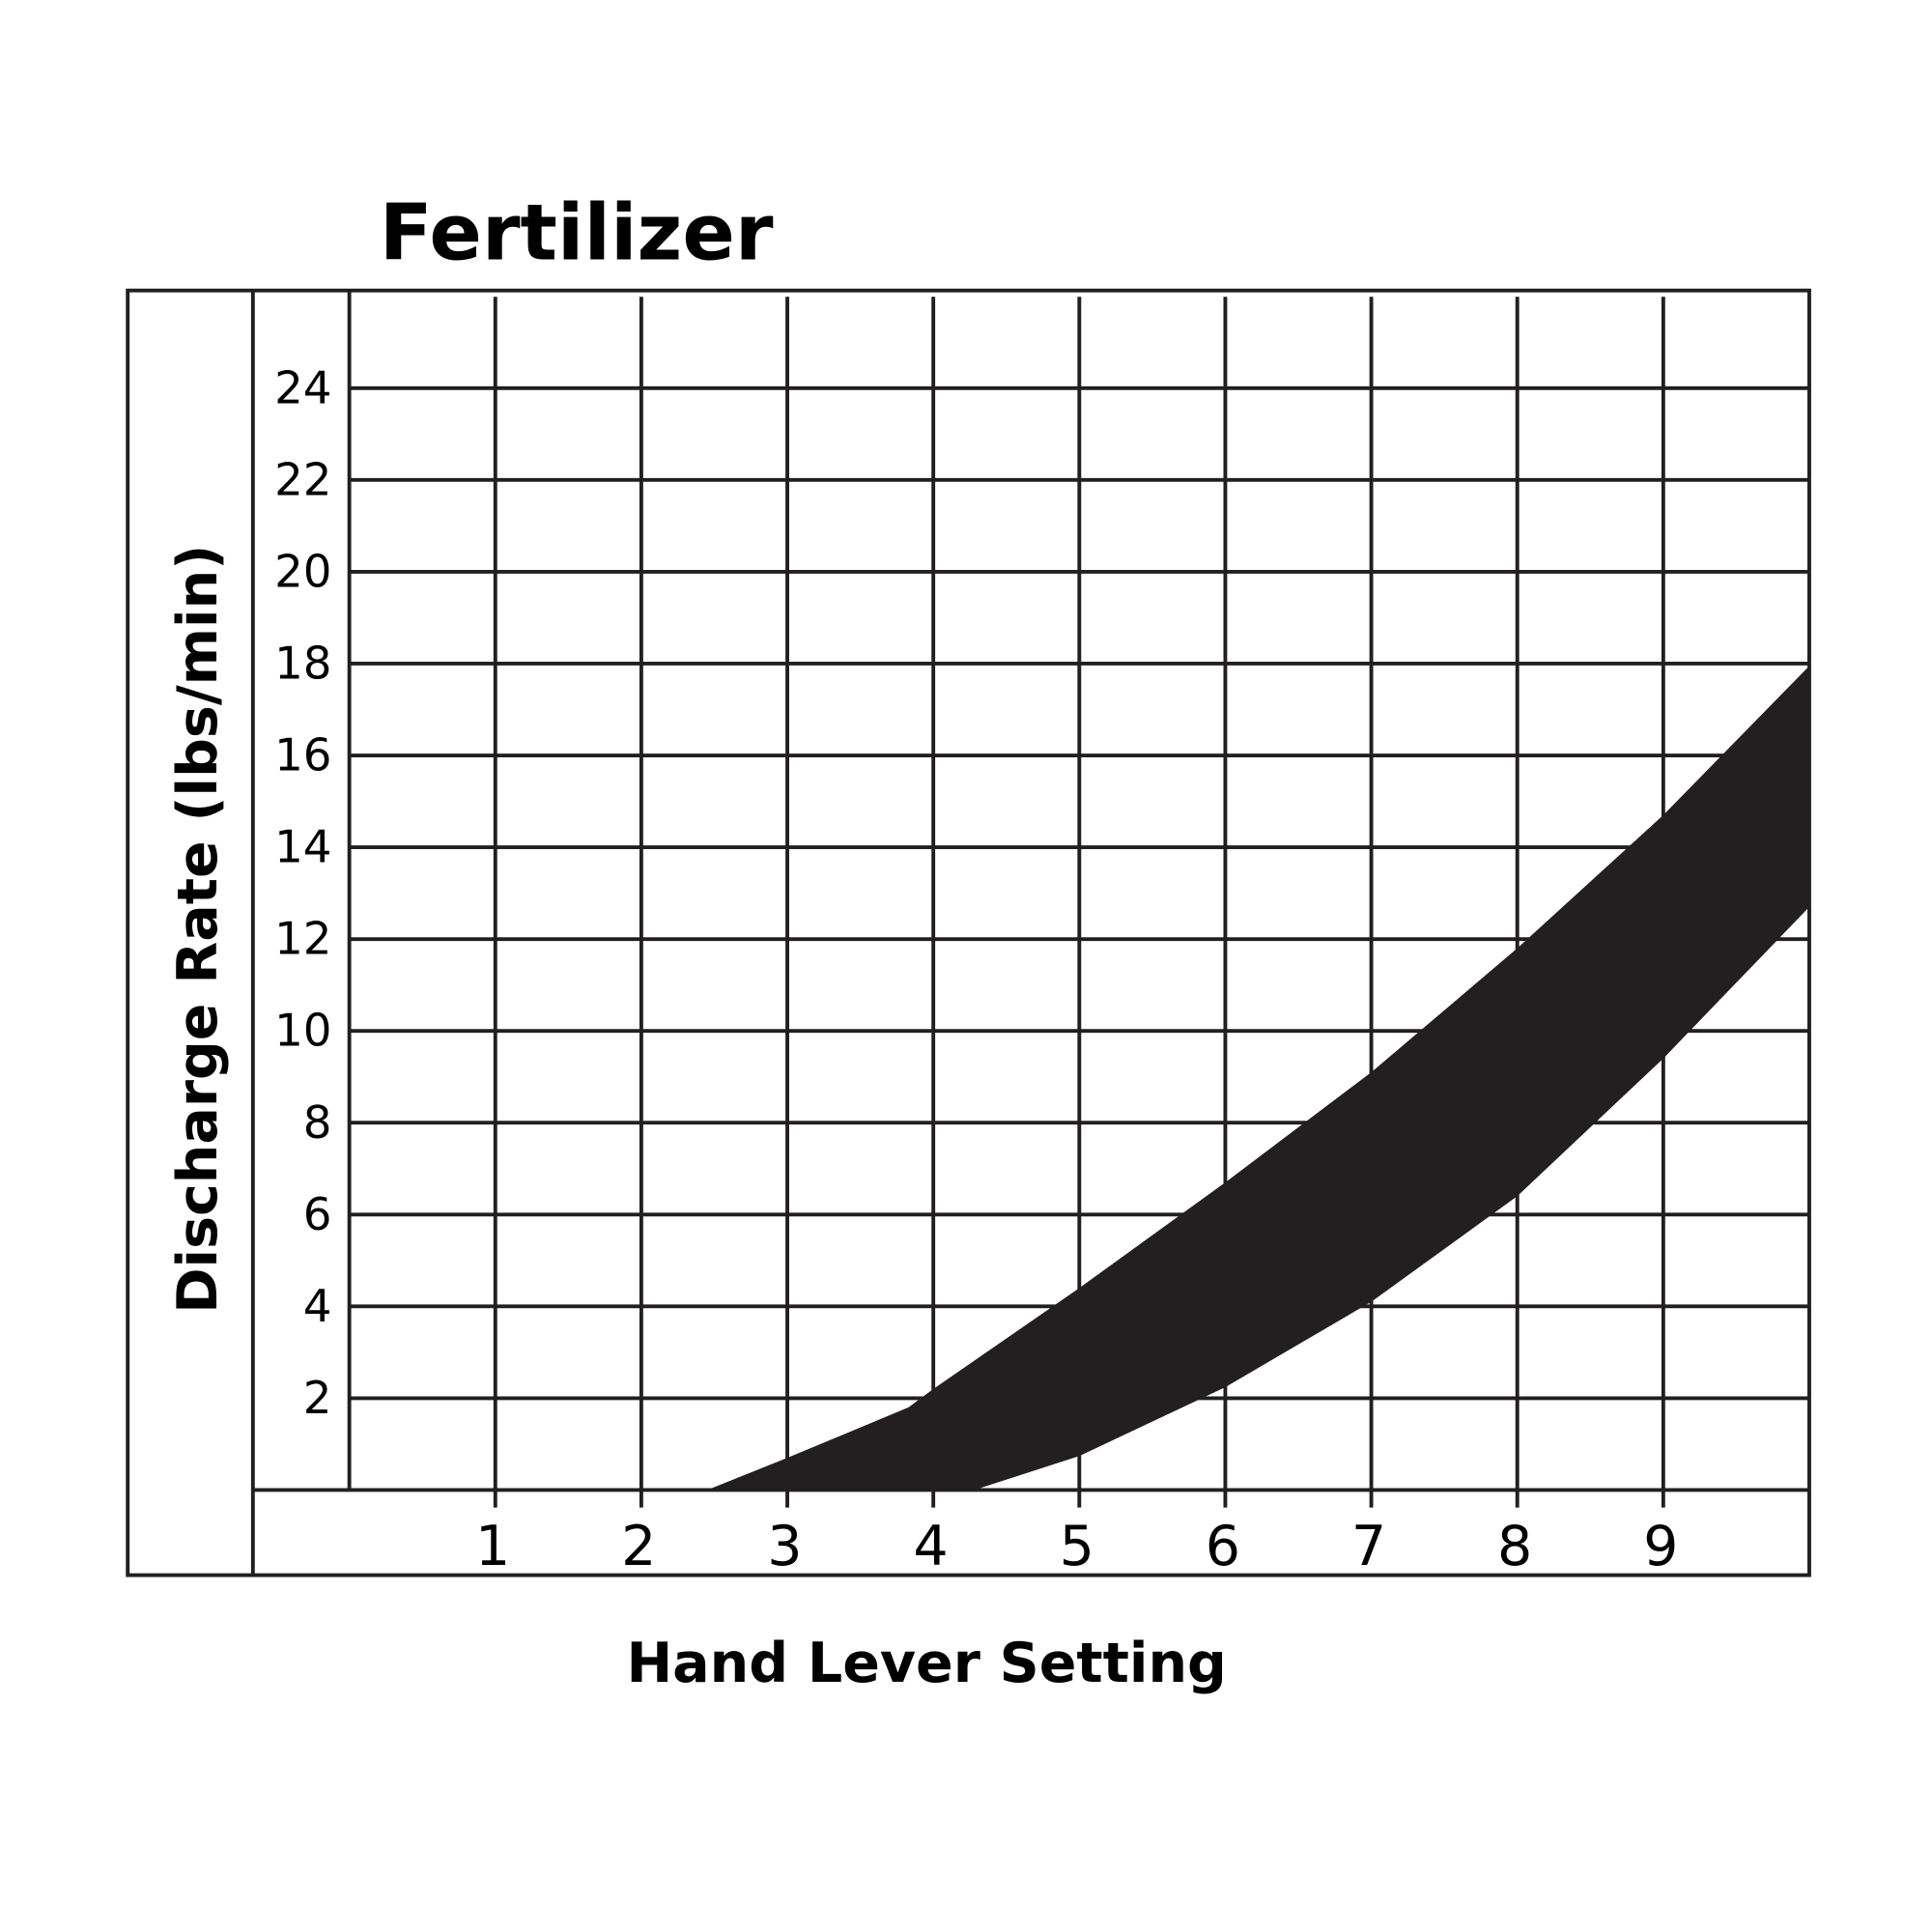 This screenshot has height=1932, width=1932. I want to click on x-tick-label: 3, so click(784, 1546).